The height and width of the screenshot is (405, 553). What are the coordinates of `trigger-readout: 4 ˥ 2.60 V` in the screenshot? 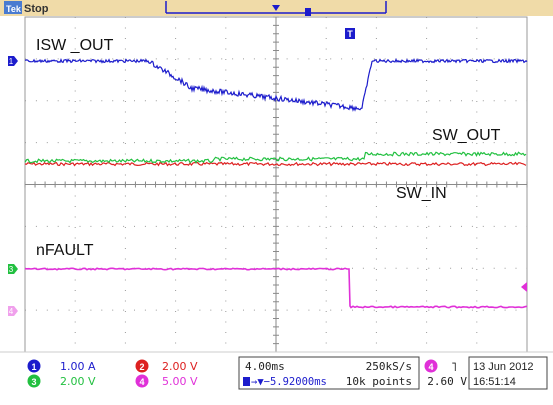 It's located at (446, 374).